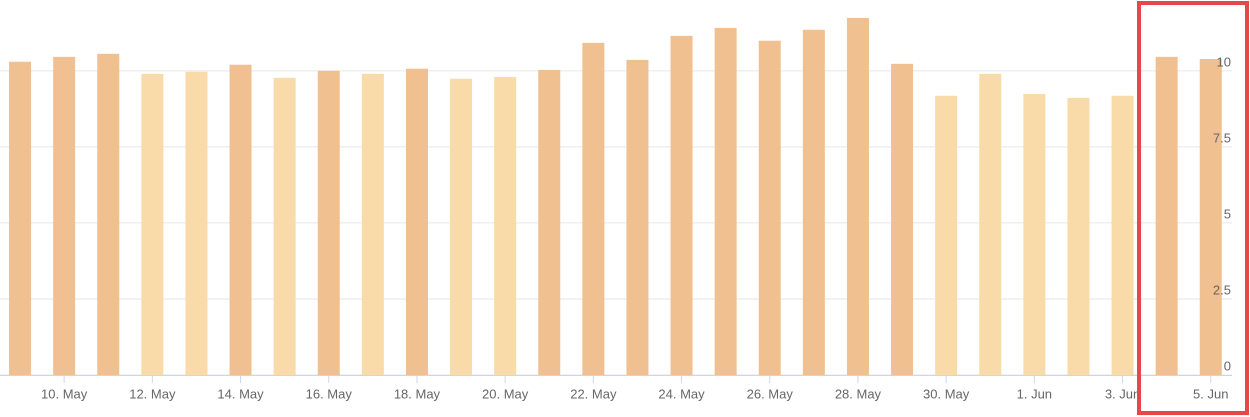  Describe the element at coordinates (1034, 393) in the screenshot. I see `x-tick-label: 1. Jun` at that location.